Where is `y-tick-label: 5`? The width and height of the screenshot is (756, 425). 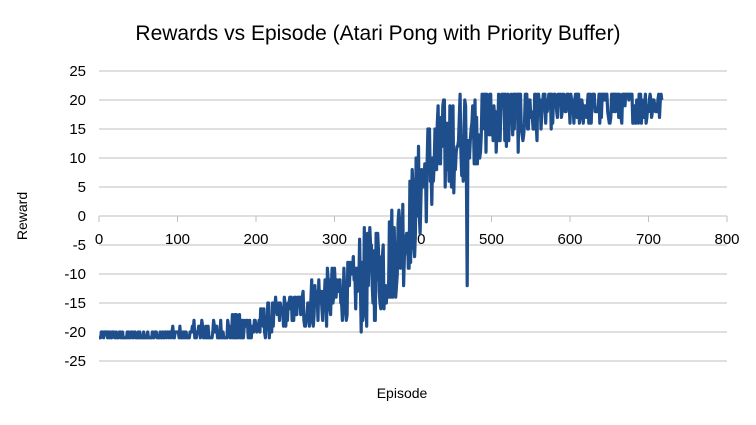 y-tick-label: 5 is located at coordinates (82, 187).